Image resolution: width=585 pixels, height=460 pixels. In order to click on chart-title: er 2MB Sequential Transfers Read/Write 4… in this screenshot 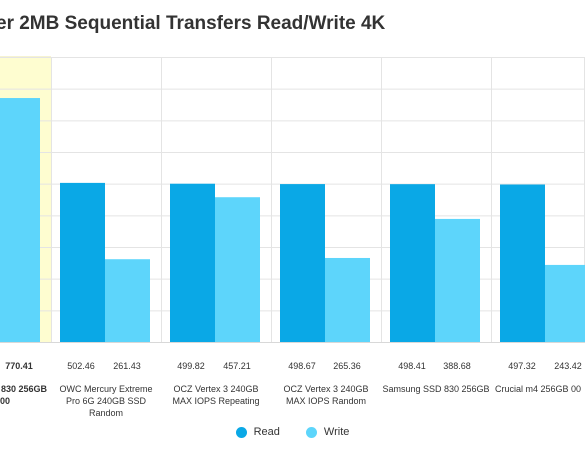, I will do `click(193, 23)`.